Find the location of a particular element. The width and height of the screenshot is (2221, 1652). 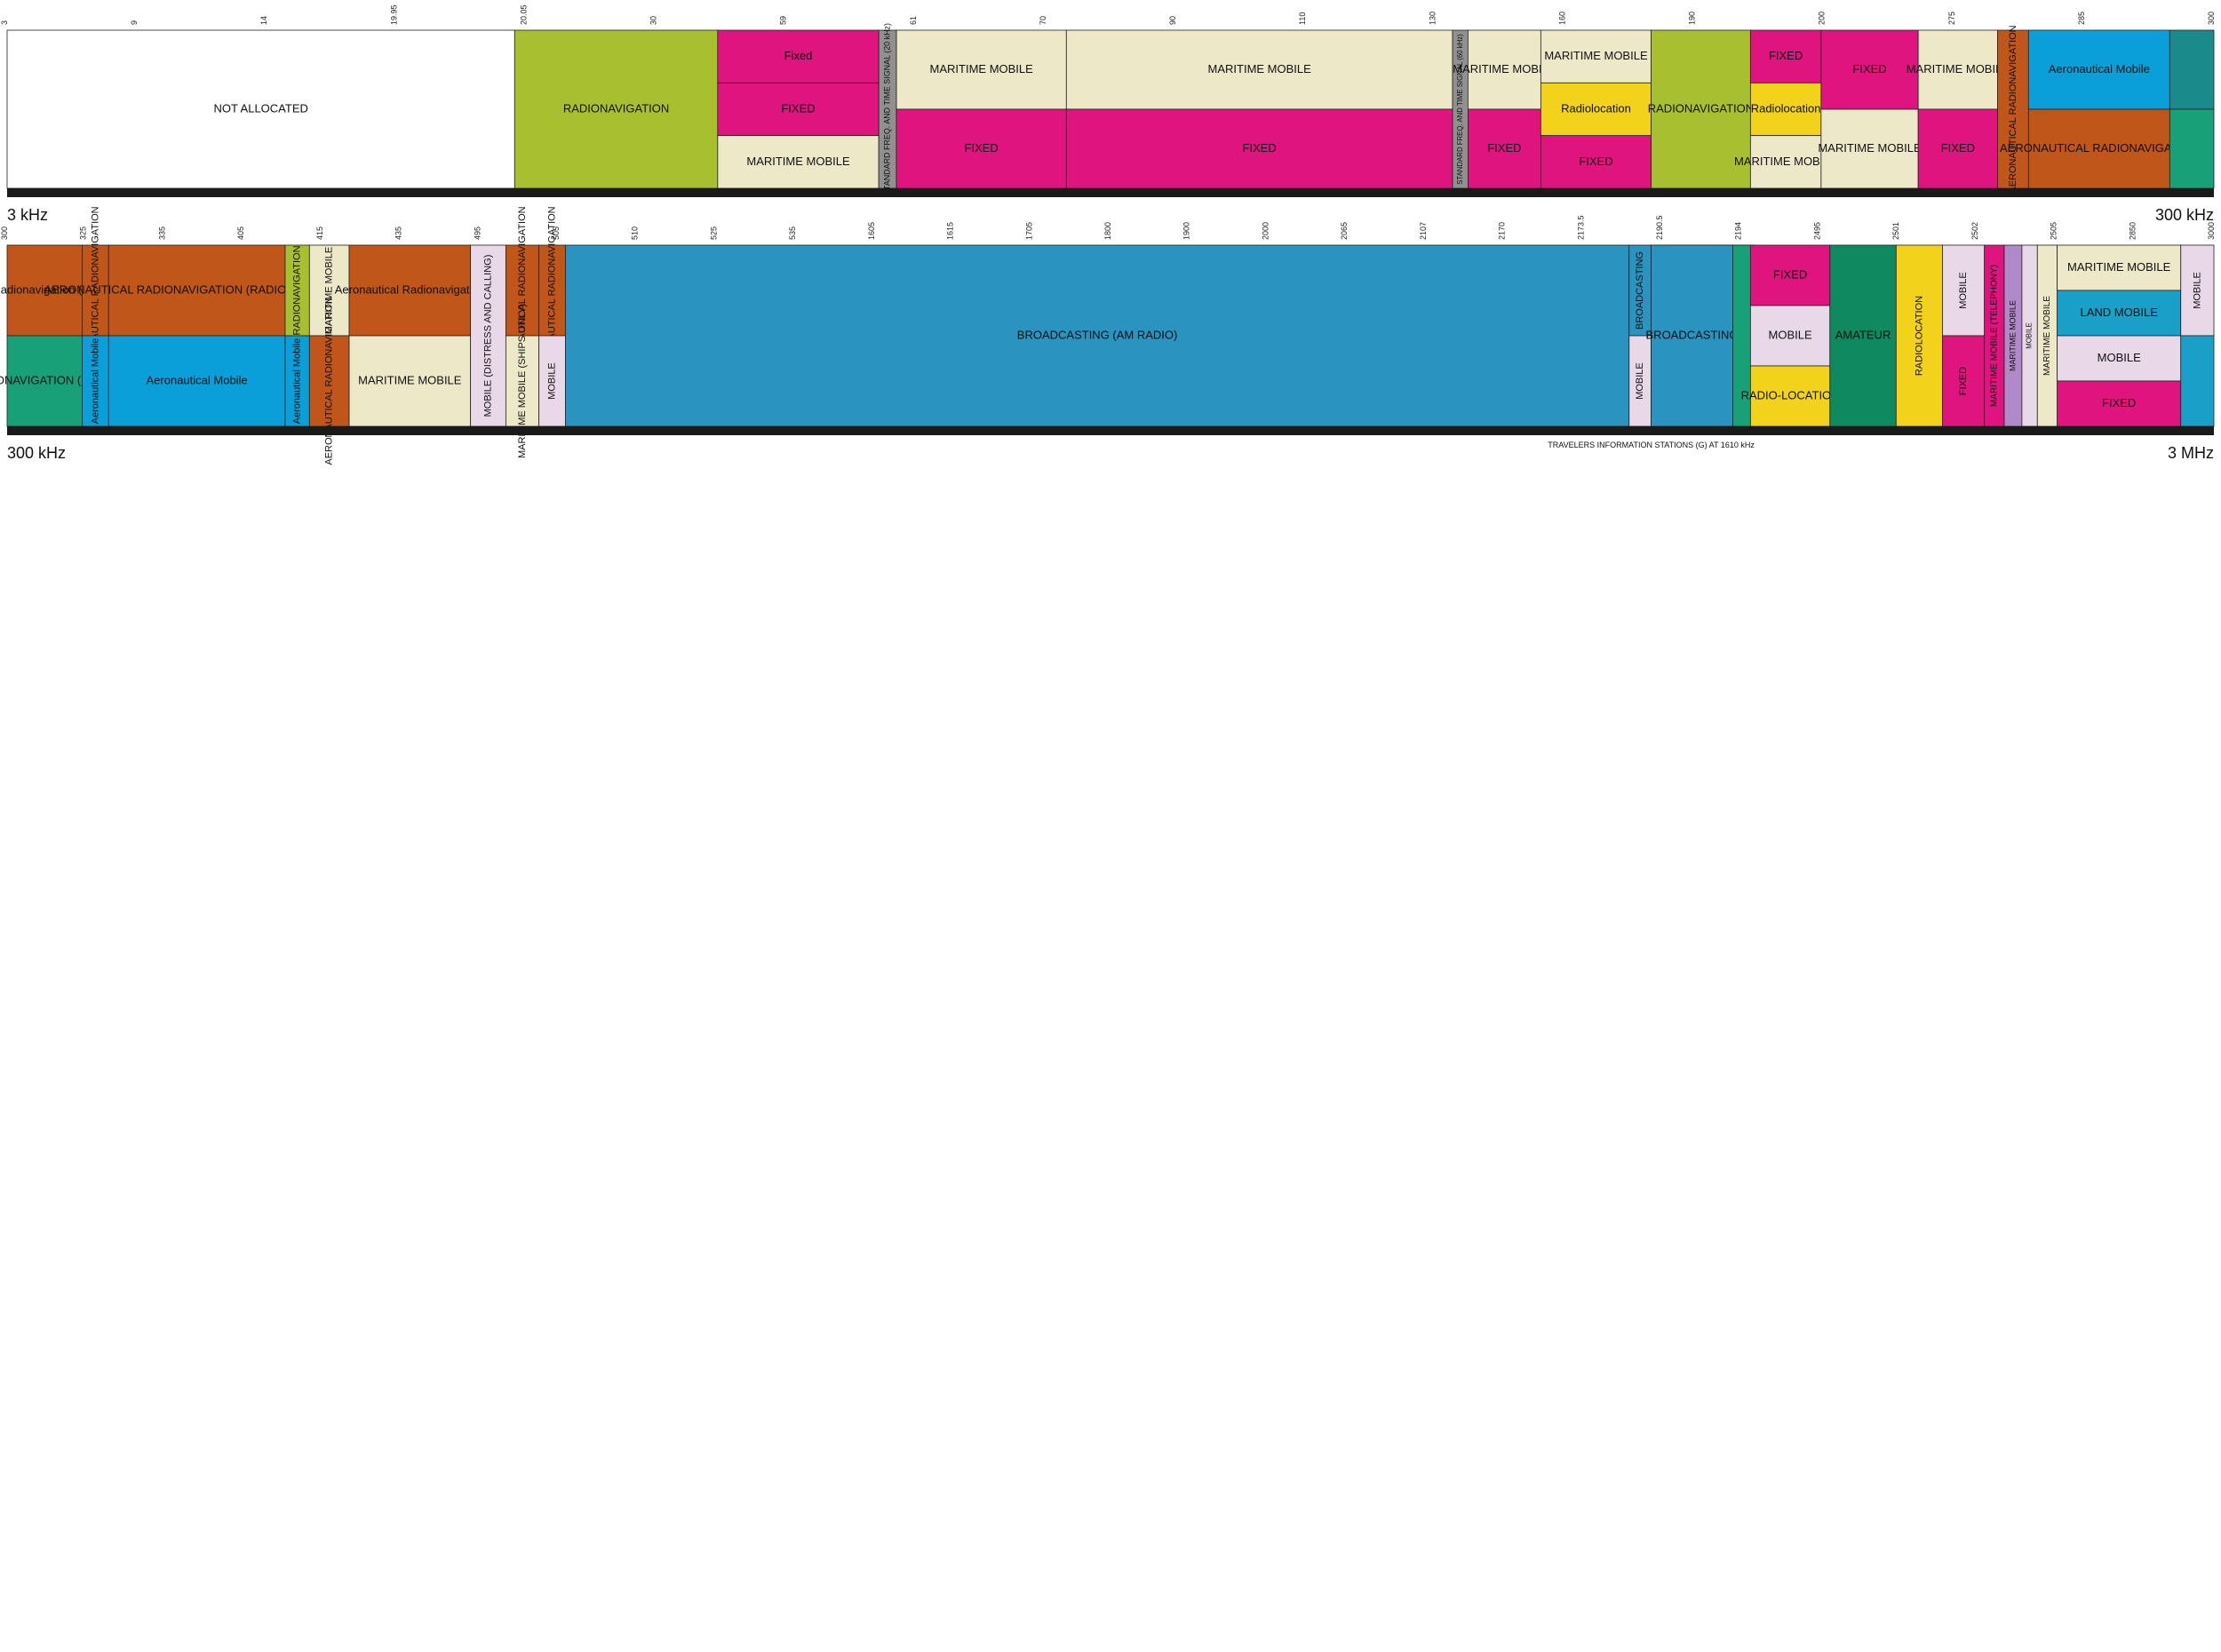

band-label: MARITIME MOBILE (SHIPS ONLY) is located at coordinates (522, 381).